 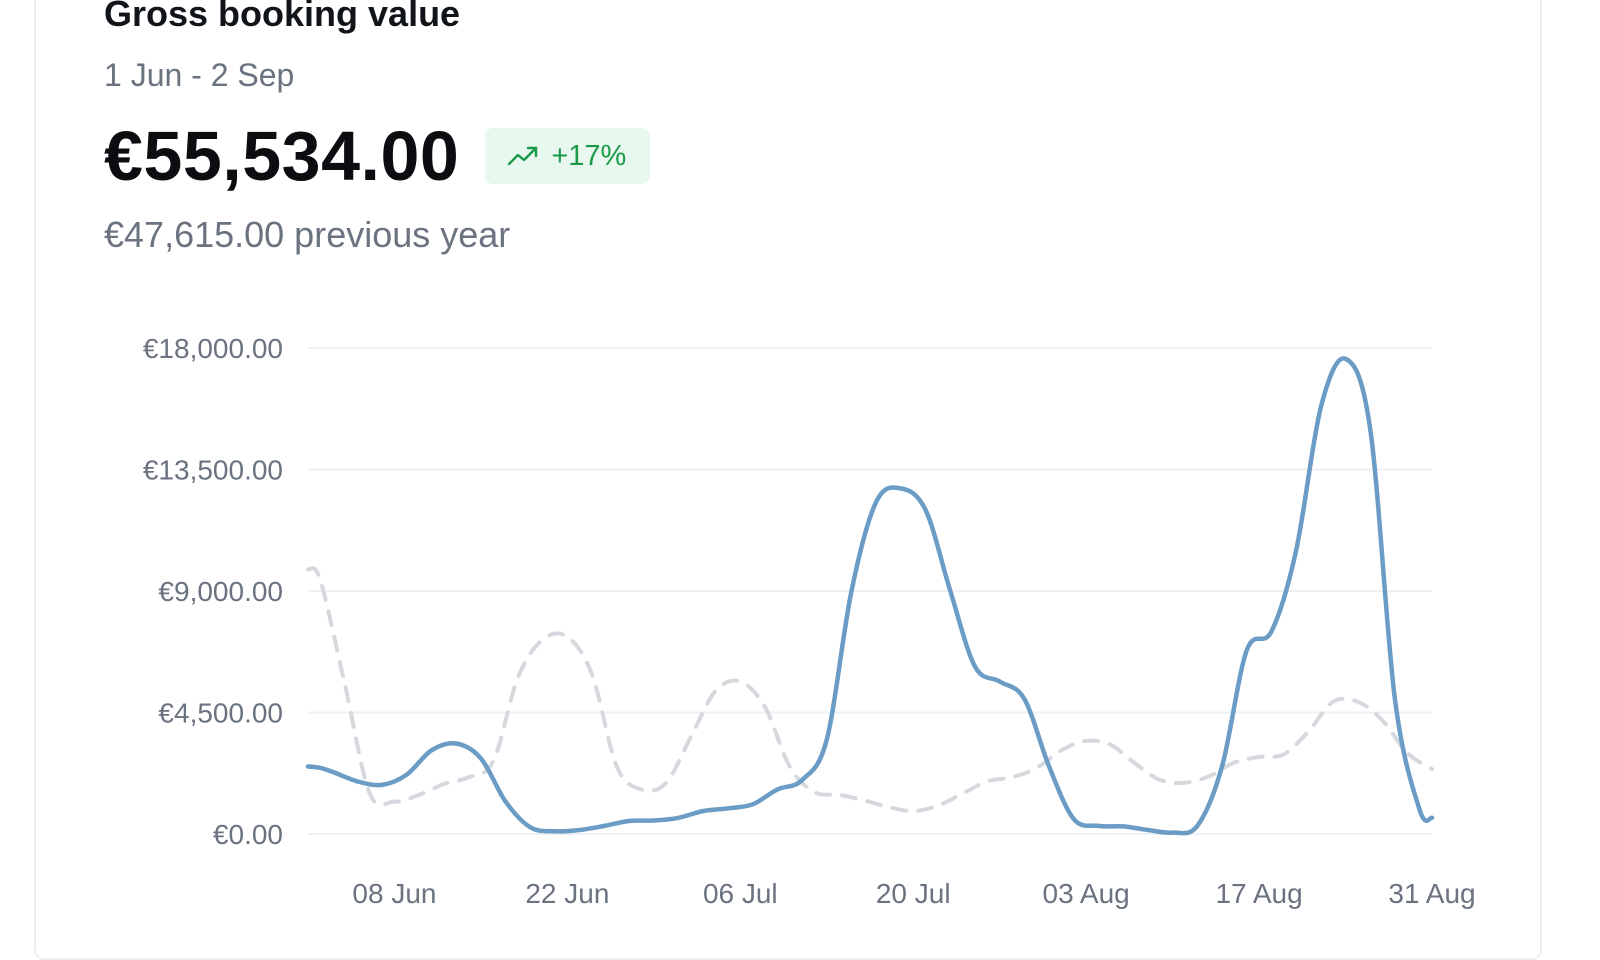 What do you see at coordinates (1431, 893) in the screenshot?
I see `x-tick-label: 31 Aug` at bounding box center [1431, 893].